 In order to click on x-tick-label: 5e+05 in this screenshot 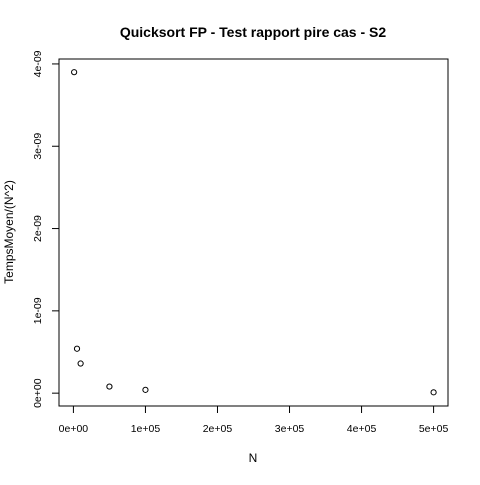, I will do `click(434, 429)`.